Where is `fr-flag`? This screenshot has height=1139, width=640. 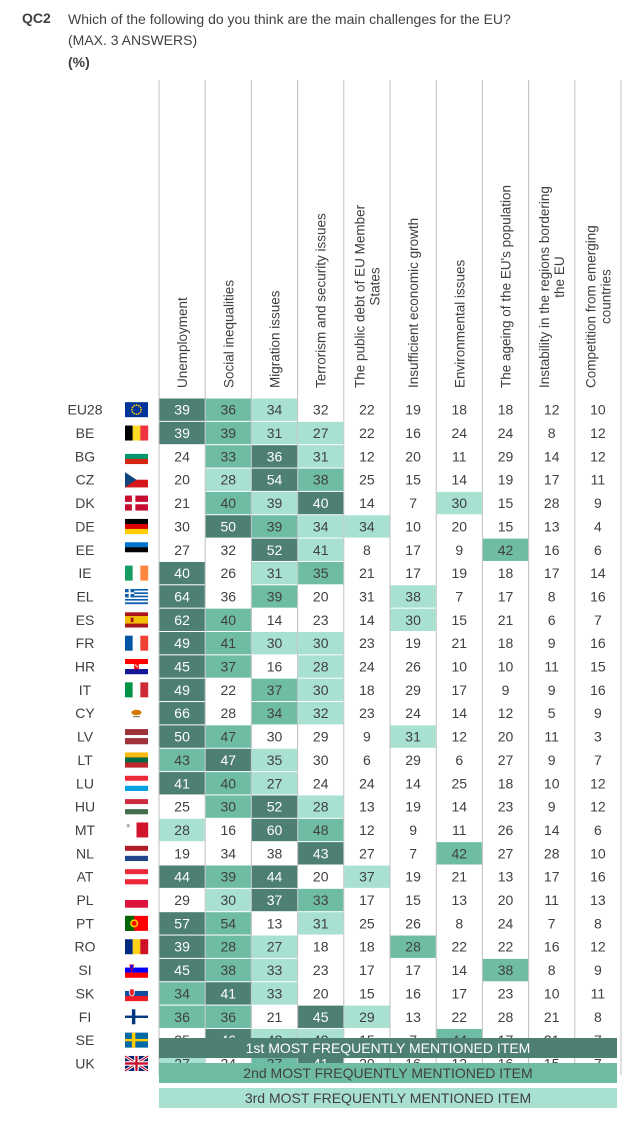 fr-flag is located at coordinates (137, 643).